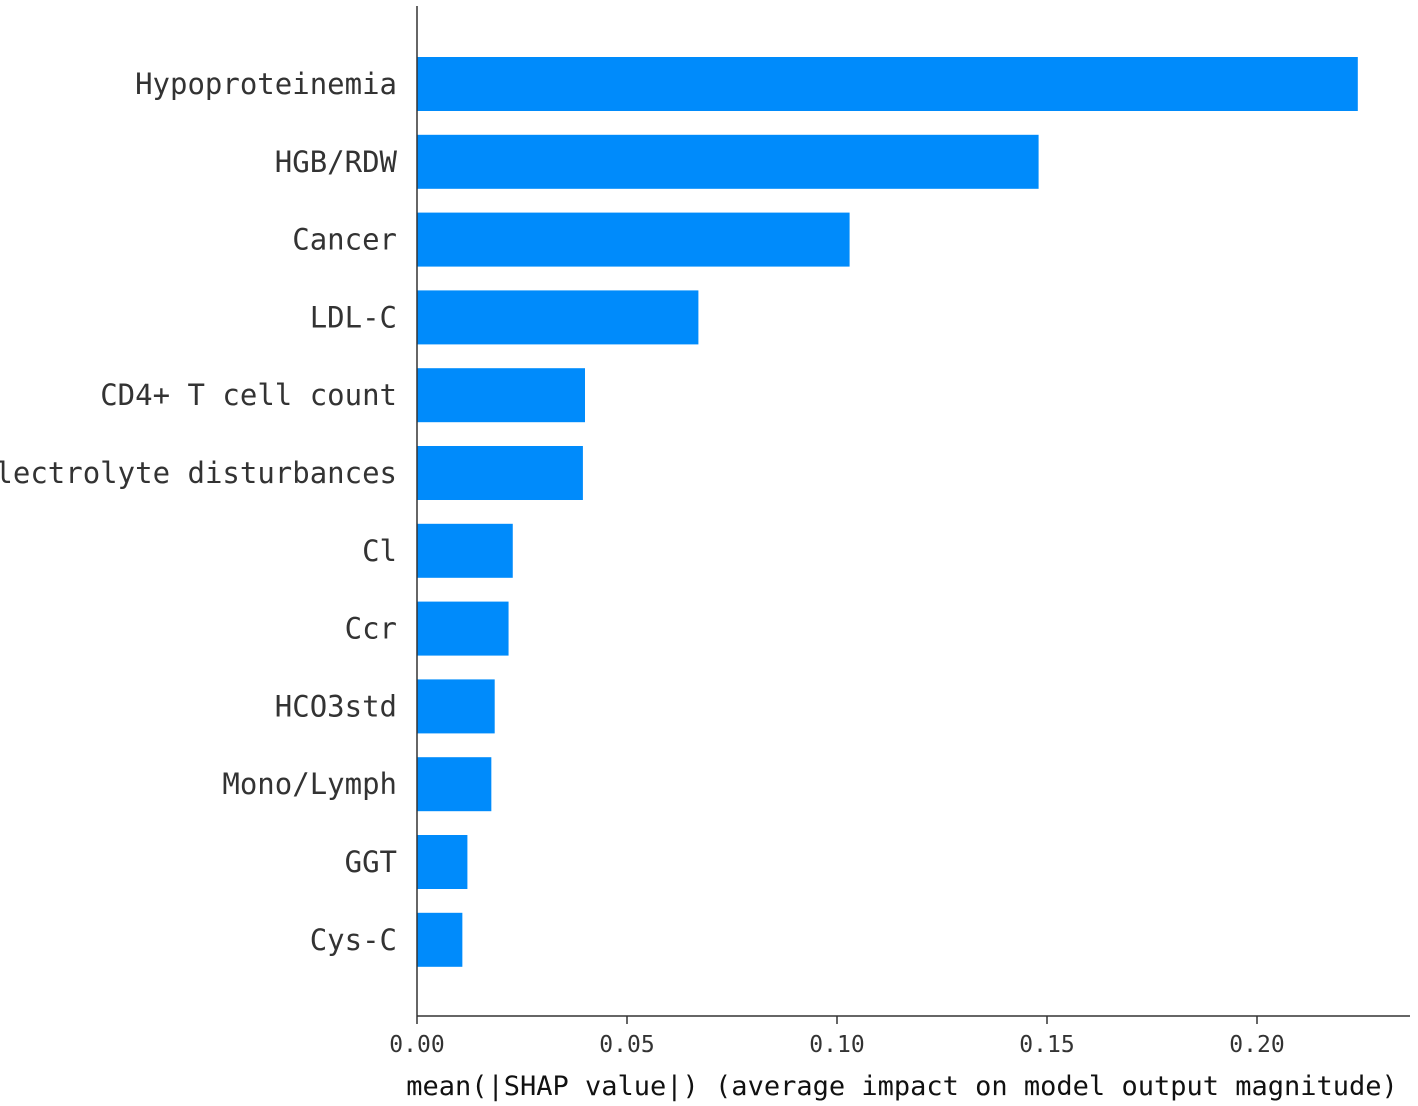  Describe the element at coordinates (353, 940) in the screenshot. I see `category-label: Cys-C` at that location.